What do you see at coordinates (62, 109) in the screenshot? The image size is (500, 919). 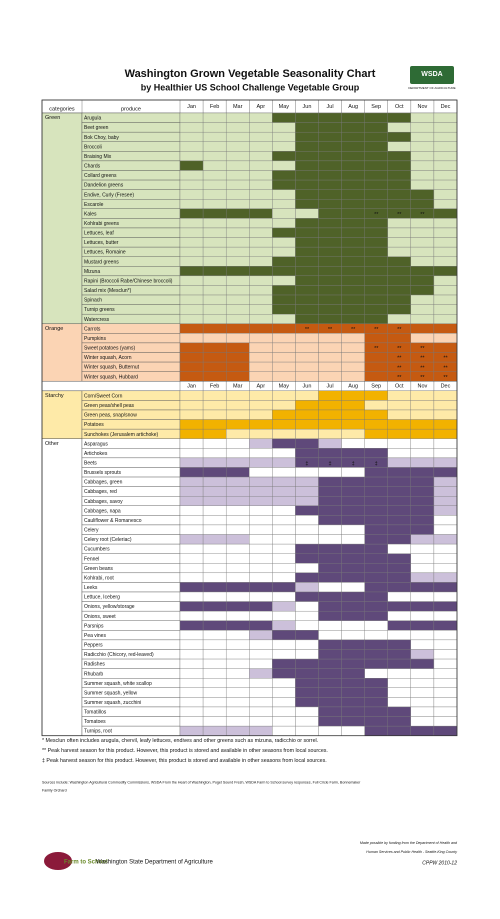 I see `column-head: categories` at bounding box center [62, 109].